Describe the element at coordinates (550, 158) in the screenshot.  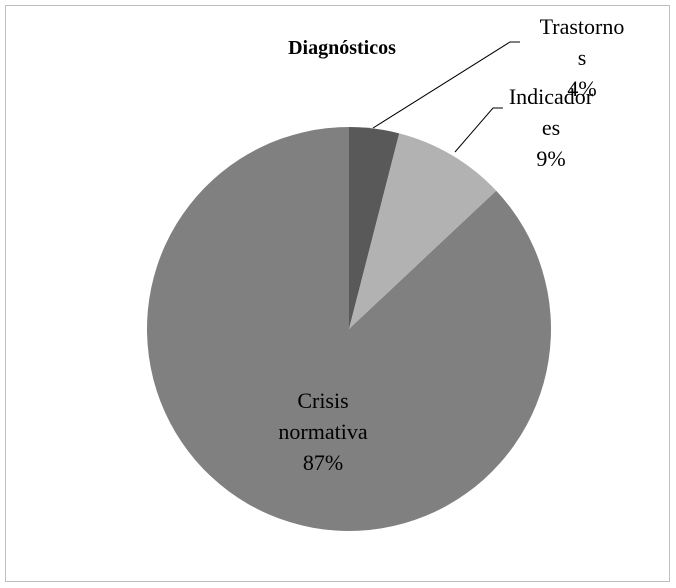
I see `slice-value-label: 9%` at that location.